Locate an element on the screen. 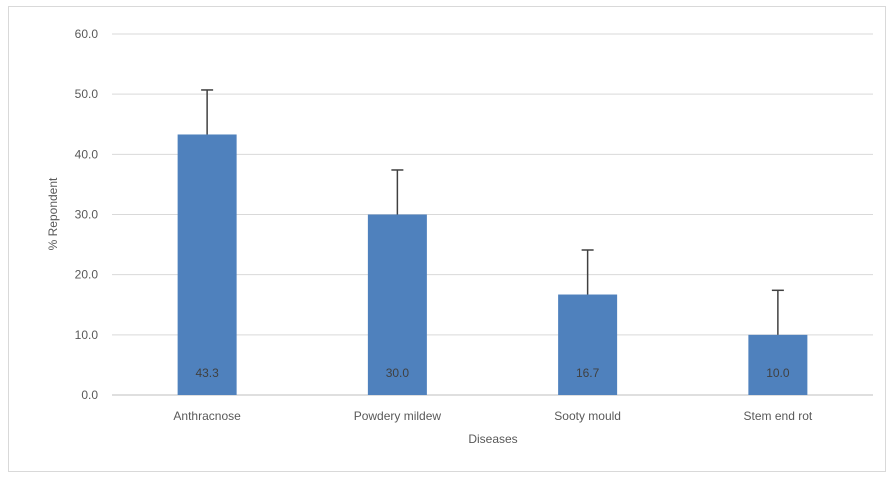 The image size is (895, 481). y-axis-title: % Repondent is located at coordinates (53, 213).